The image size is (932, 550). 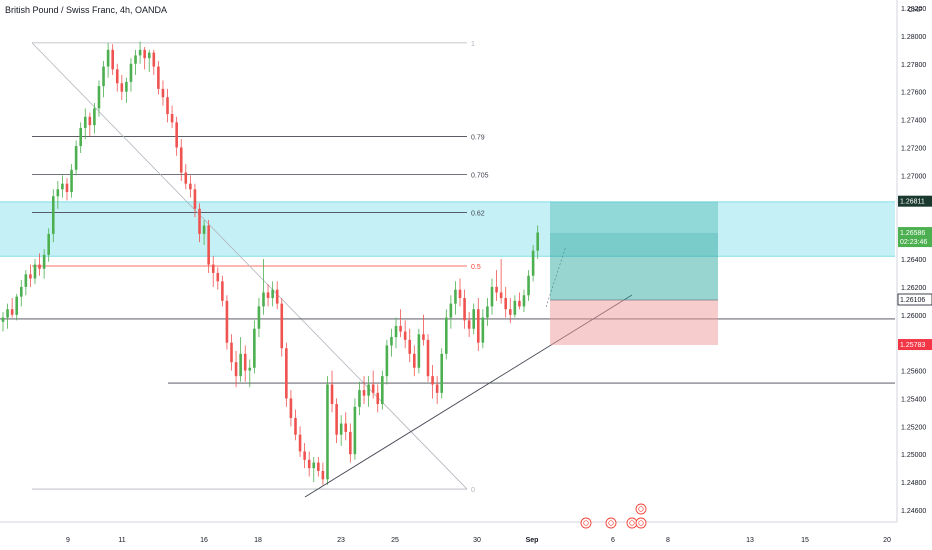 I want to click on fib-label: 0.62, so click(x=478, y=213).